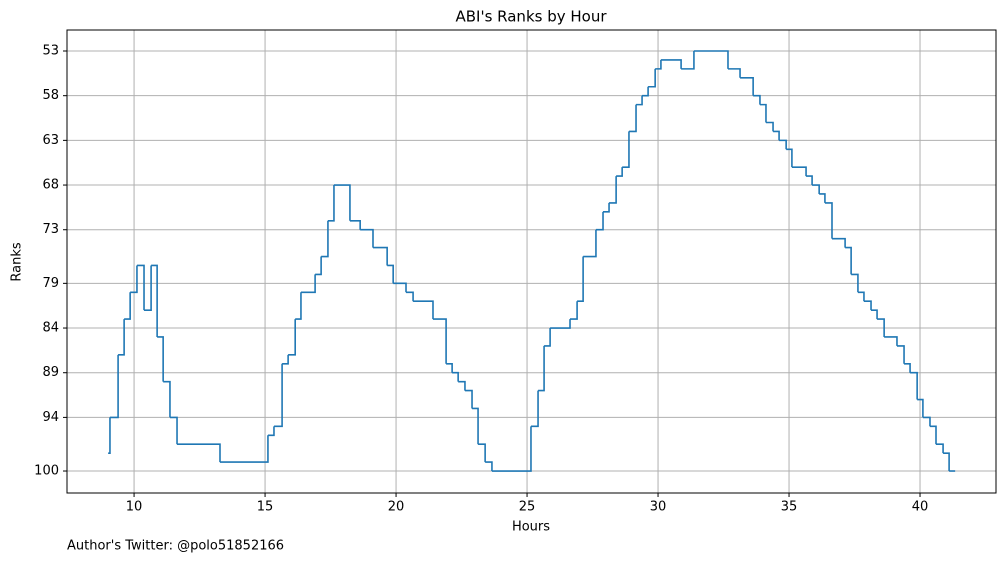 The width and height of the screenshot is (1005, 566). I want to click on y-tick-label: 94, so click(50, 417).